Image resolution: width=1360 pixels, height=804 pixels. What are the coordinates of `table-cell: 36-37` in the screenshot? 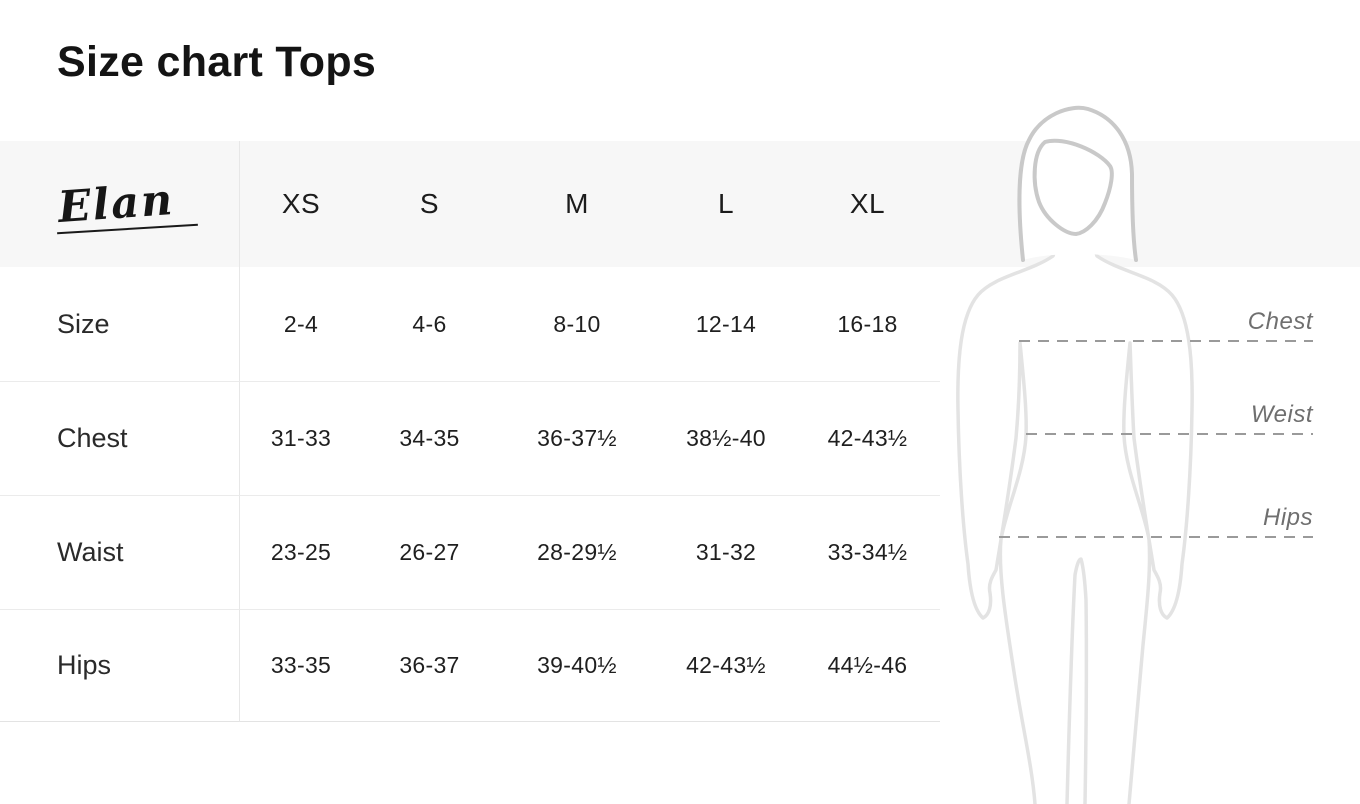 It's located at (429, 665).